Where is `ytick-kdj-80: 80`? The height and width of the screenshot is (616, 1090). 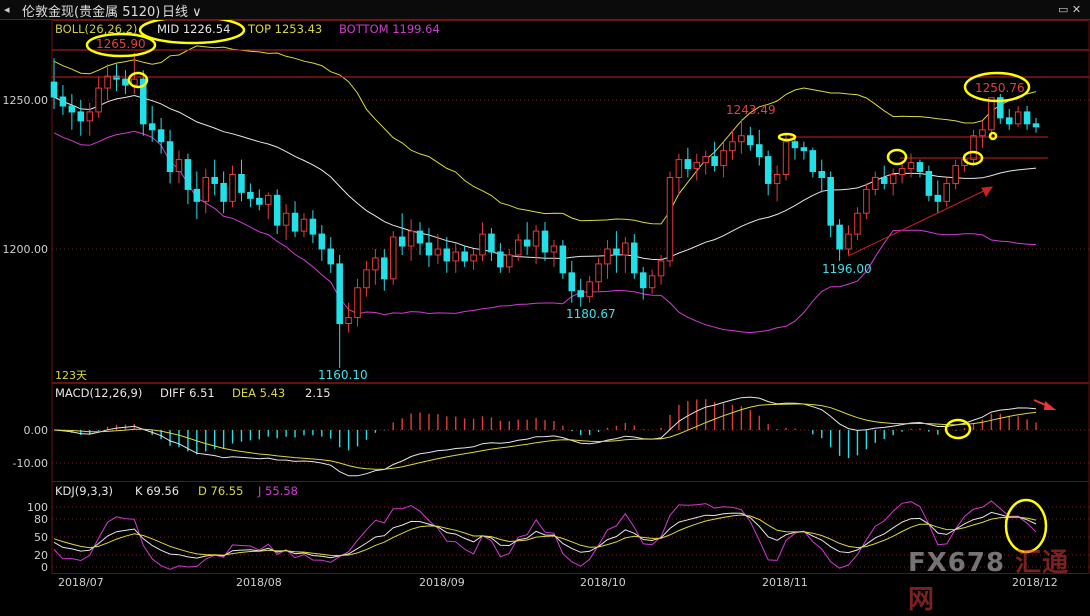
ytick-kdj-80: 80 is located at coordinates (41, 519).